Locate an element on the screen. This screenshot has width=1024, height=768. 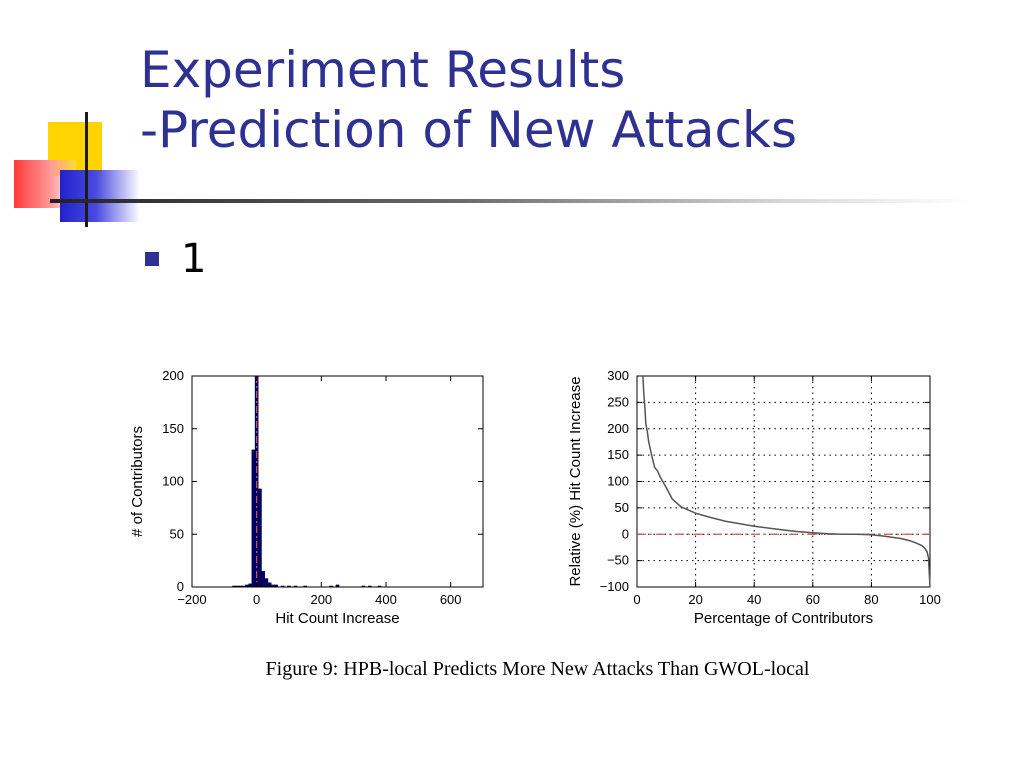
y-axis-label: # of Contributors is located at coordinates (137, 481).